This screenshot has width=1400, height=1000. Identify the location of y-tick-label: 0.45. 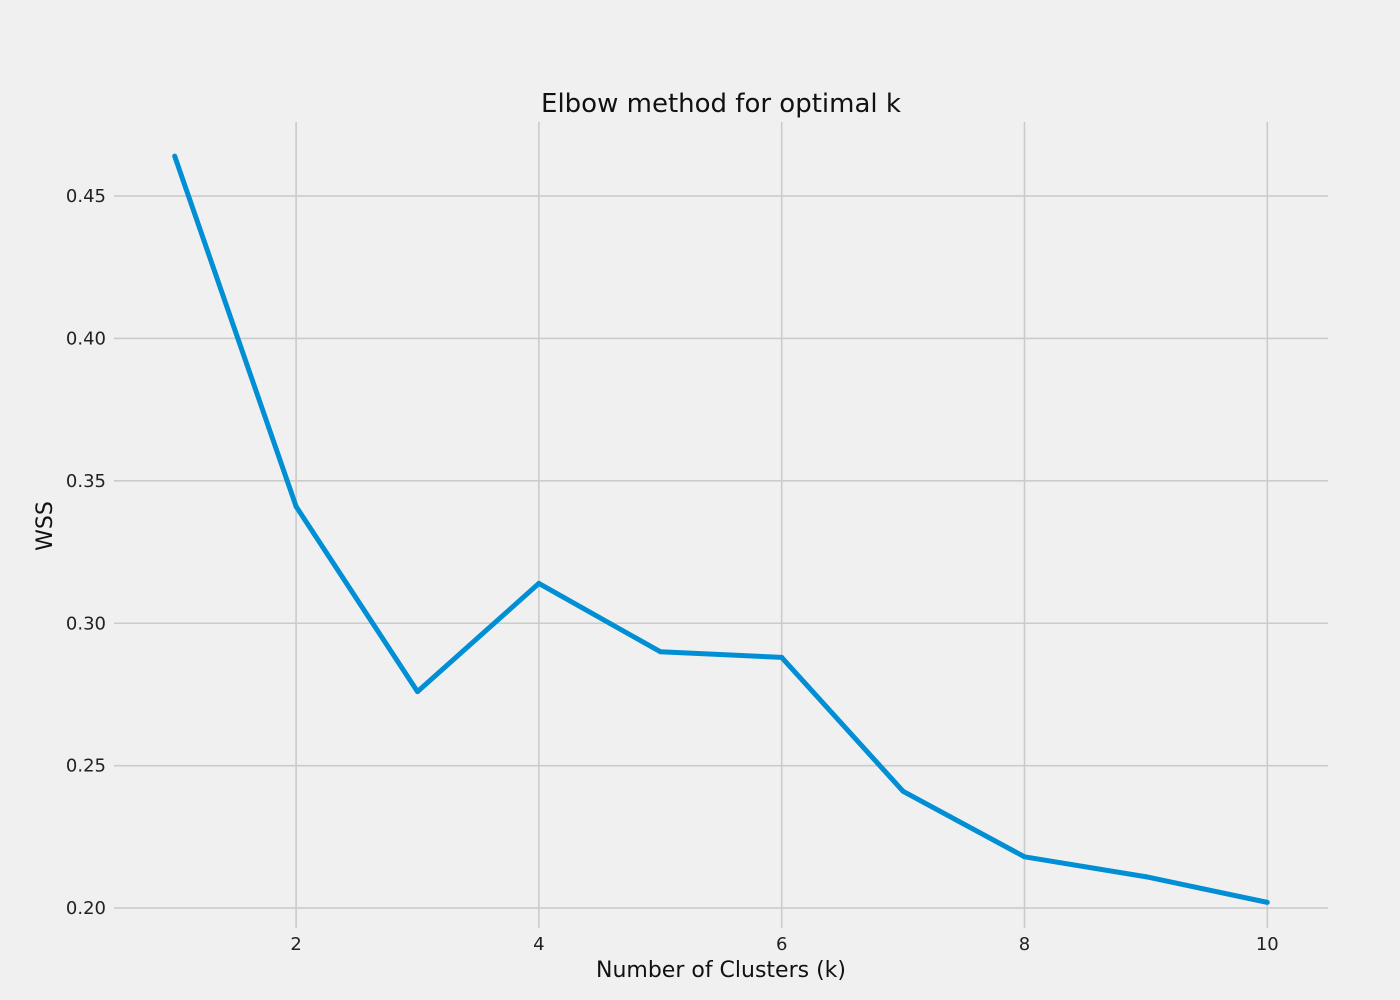
(86, 196).